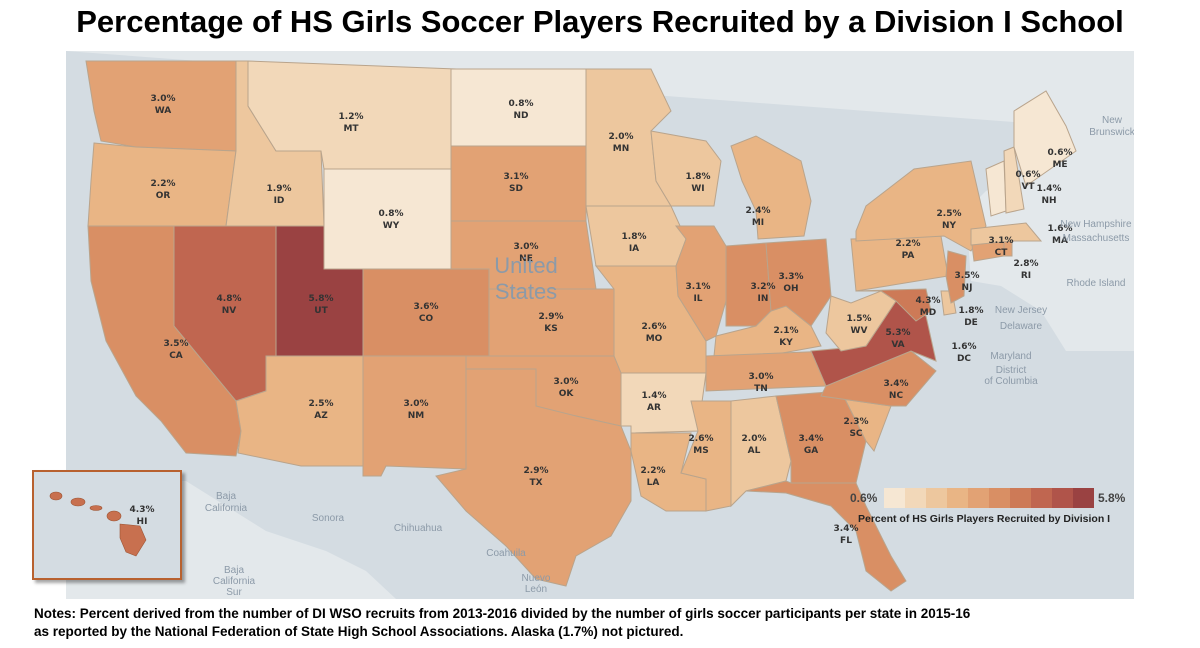  Describe the element at coordinates (654, 339) in the screenshot. I see `state-abbr-label-mo: MO` at that location.